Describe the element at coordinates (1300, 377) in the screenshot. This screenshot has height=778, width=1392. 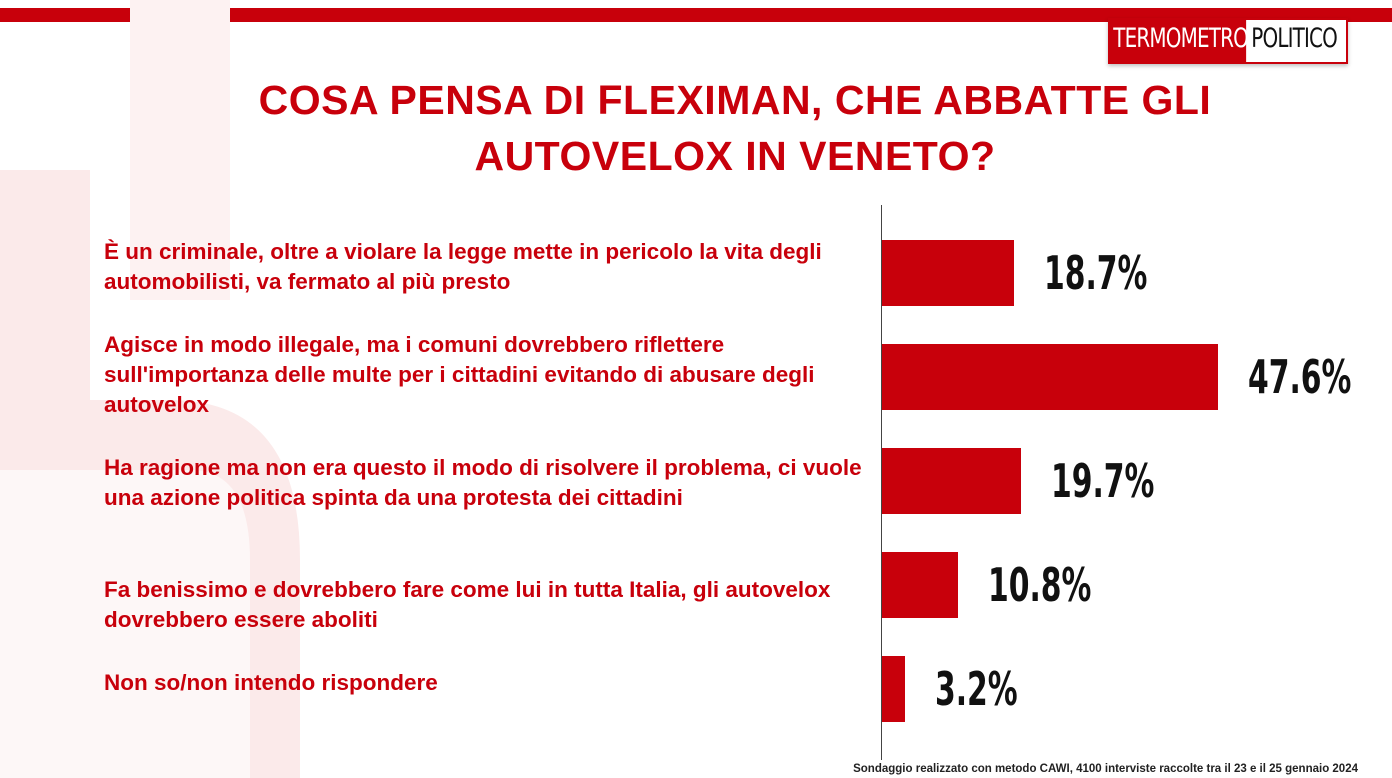
I see `bar-value-label-2: 47.6%` at that location.